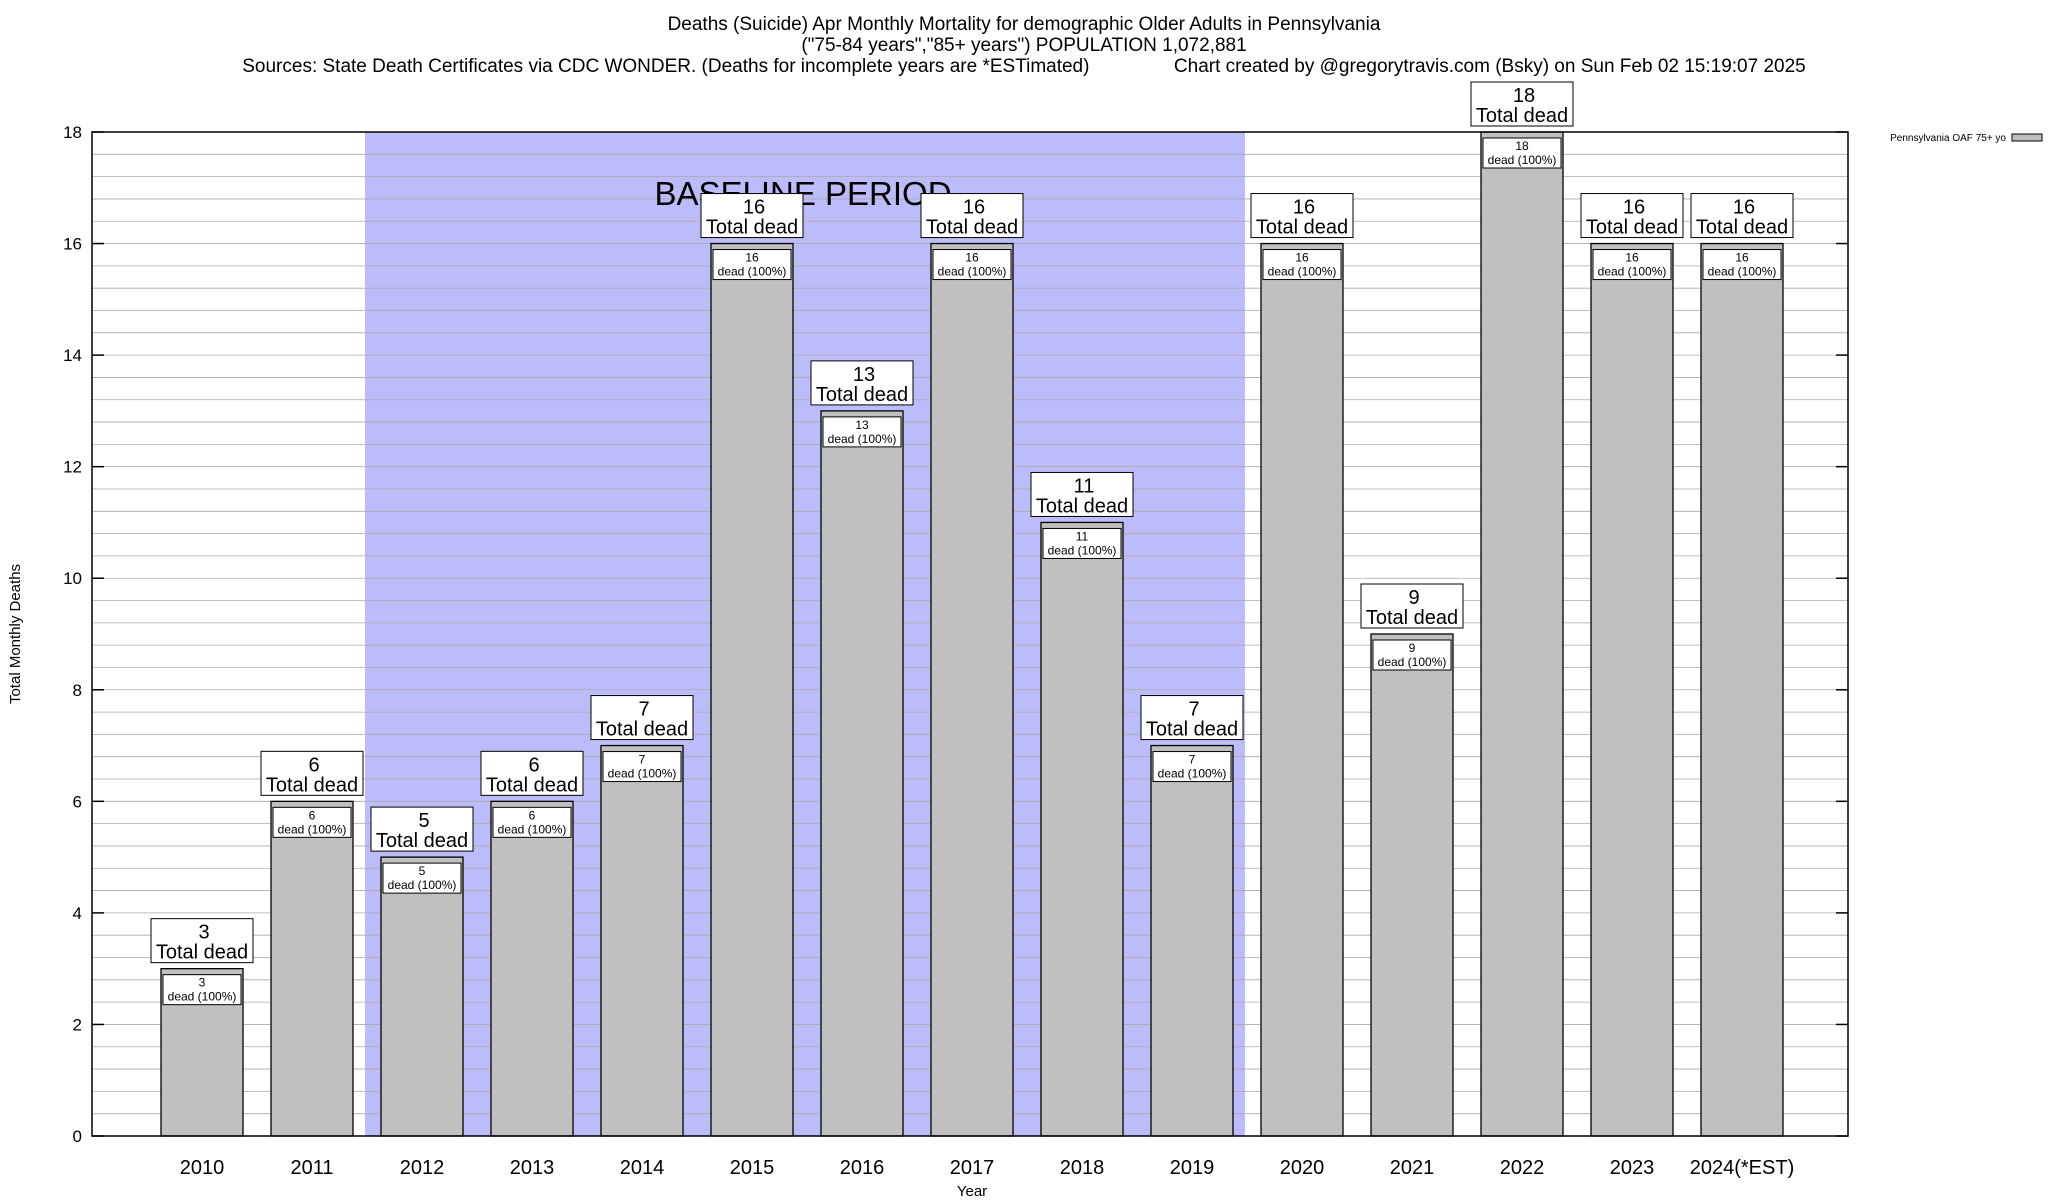 The image size is (2048, 1200). I want to click on bar-total-value-label: 5, so click(423, 821).